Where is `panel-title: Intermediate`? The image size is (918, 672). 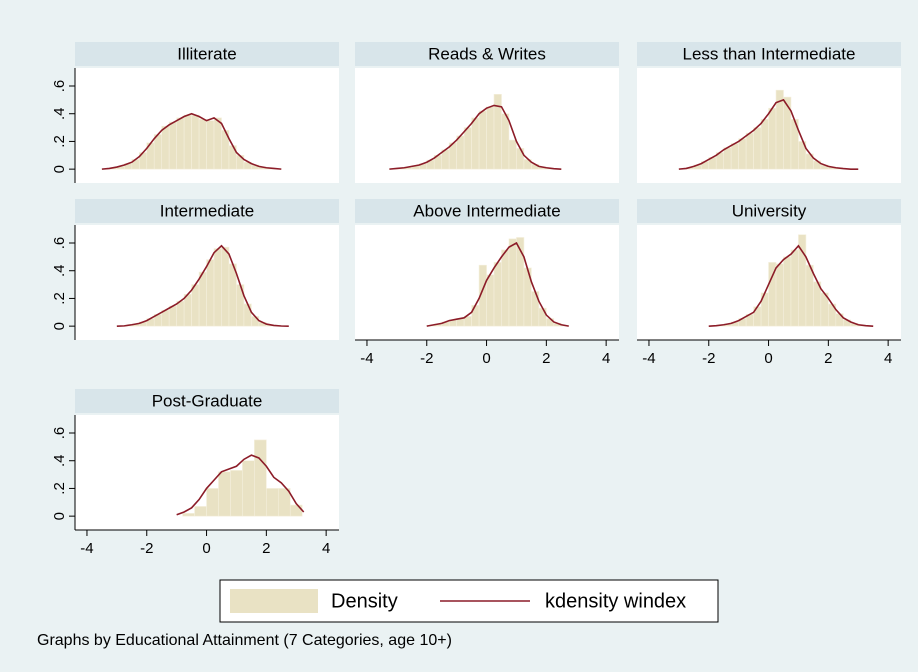 panel-title: Intermediate is located at coordinates (207, 210).